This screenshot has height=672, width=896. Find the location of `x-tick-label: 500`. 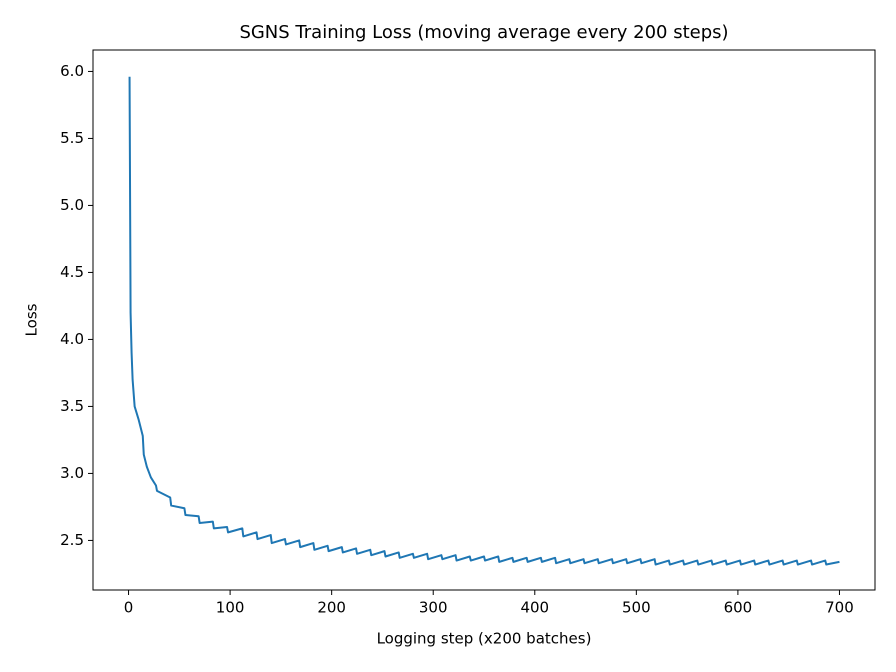

x-tick-label: 500 is located at coordinates (636, 608).